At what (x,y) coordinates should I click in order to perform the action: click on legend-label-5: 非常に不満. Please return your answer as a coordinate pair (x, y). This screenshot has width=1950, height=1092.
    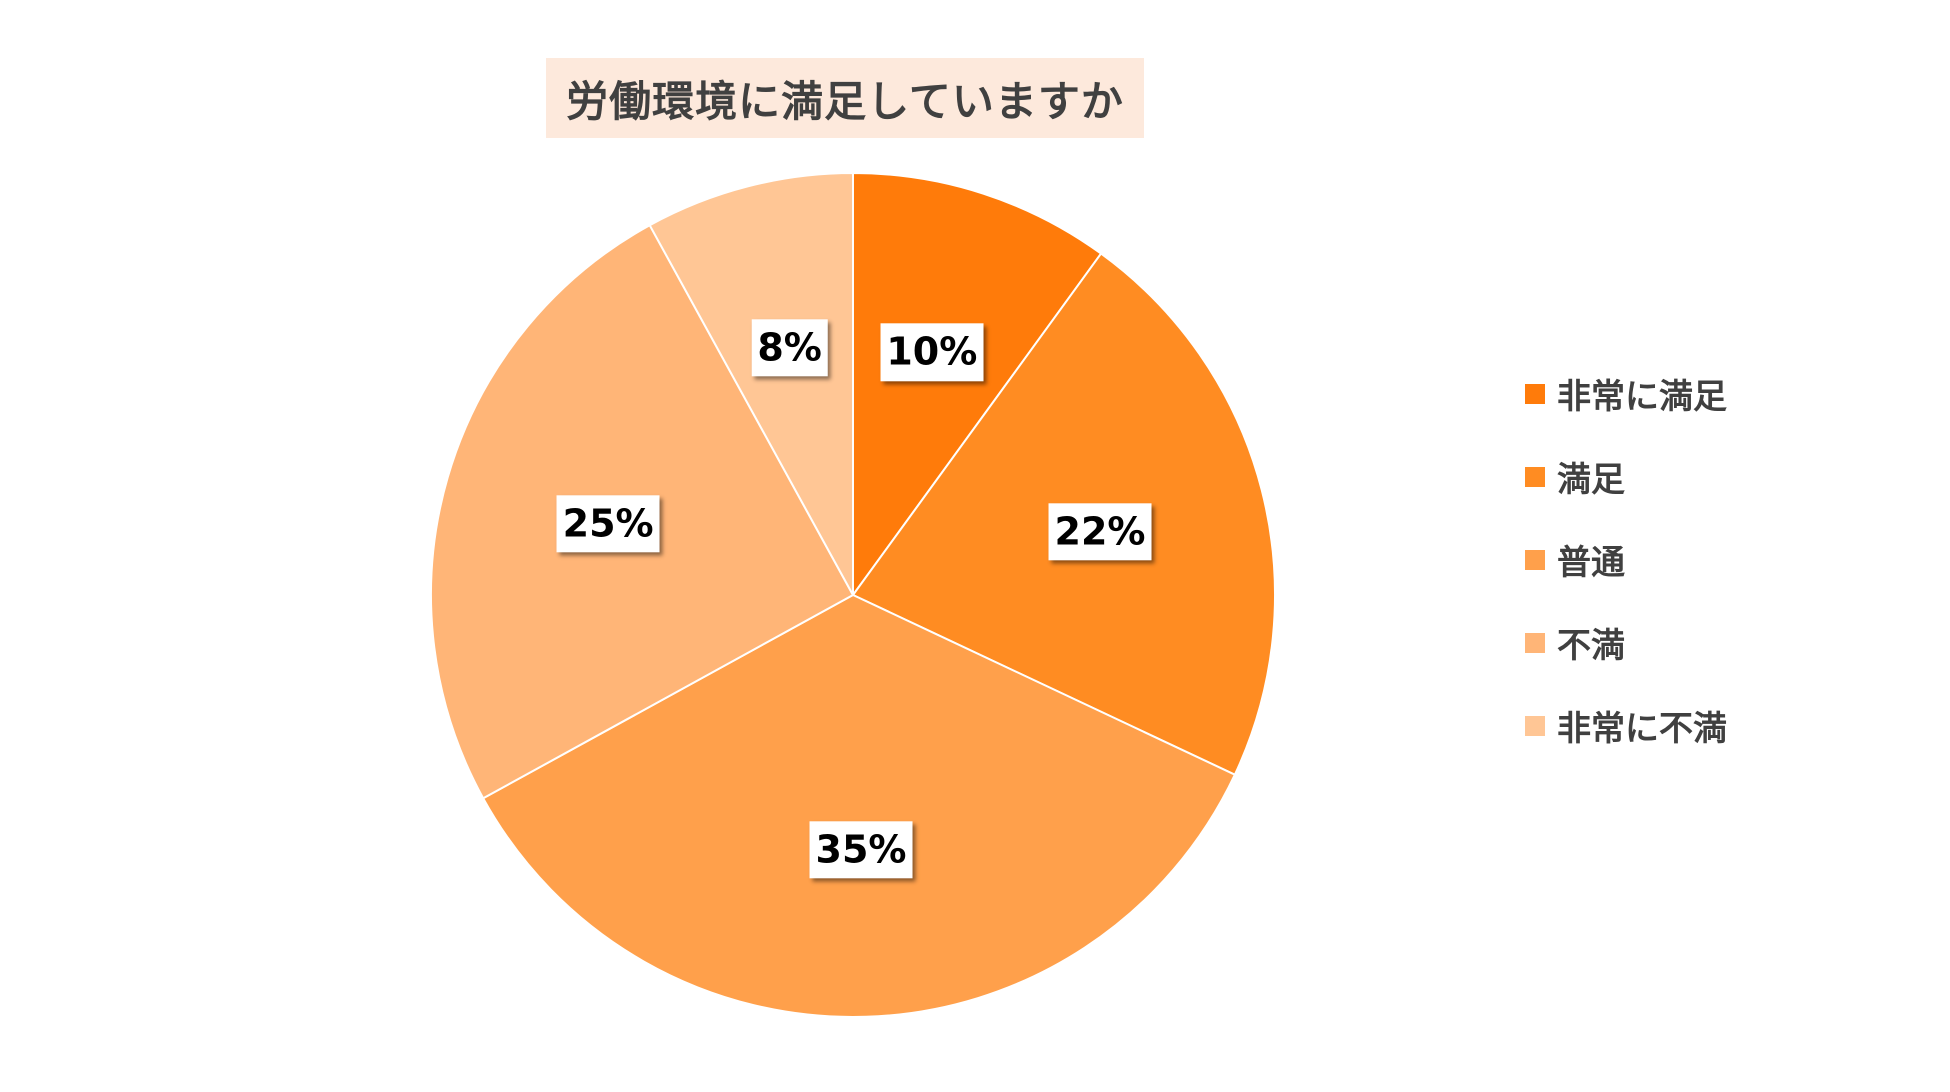
    Looking at the image, I should click on (1642, 729).